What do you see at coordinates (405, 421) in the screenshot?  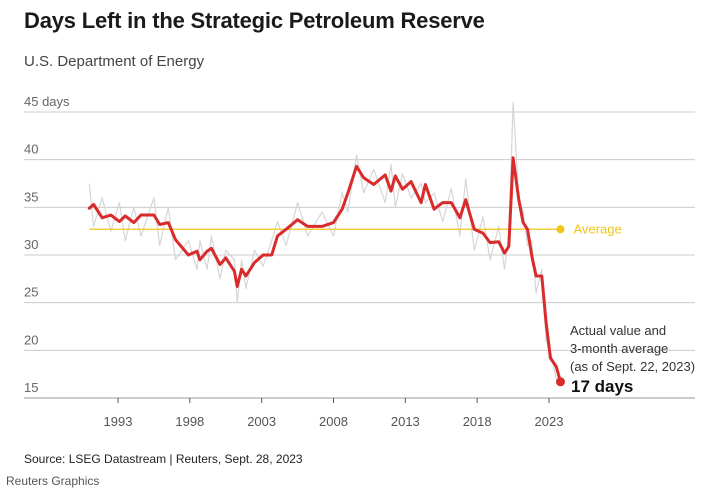 I see `x-tick-label: 2013` at bounding box center [405, 421].